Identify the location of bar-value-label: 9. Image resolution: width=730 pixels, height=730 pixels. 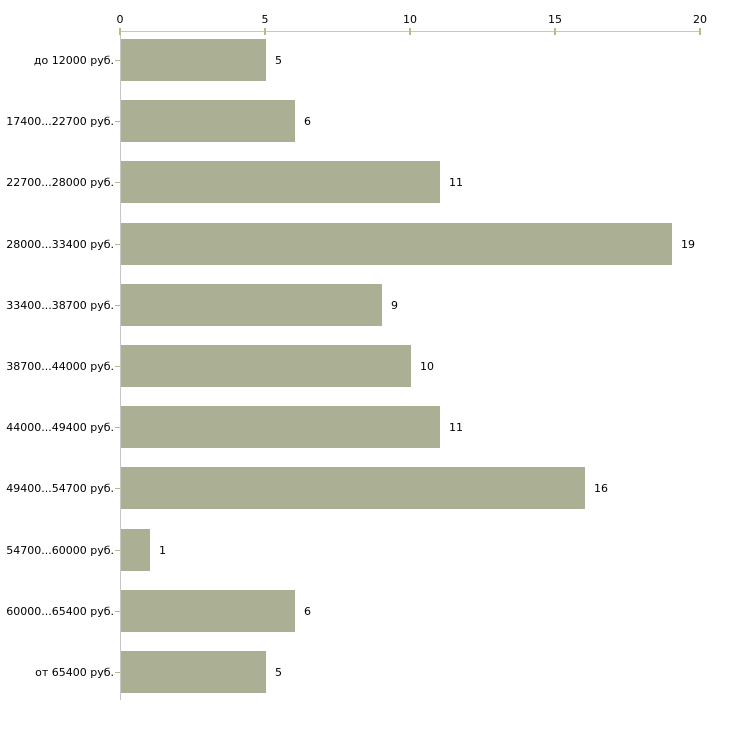
(394, 305).